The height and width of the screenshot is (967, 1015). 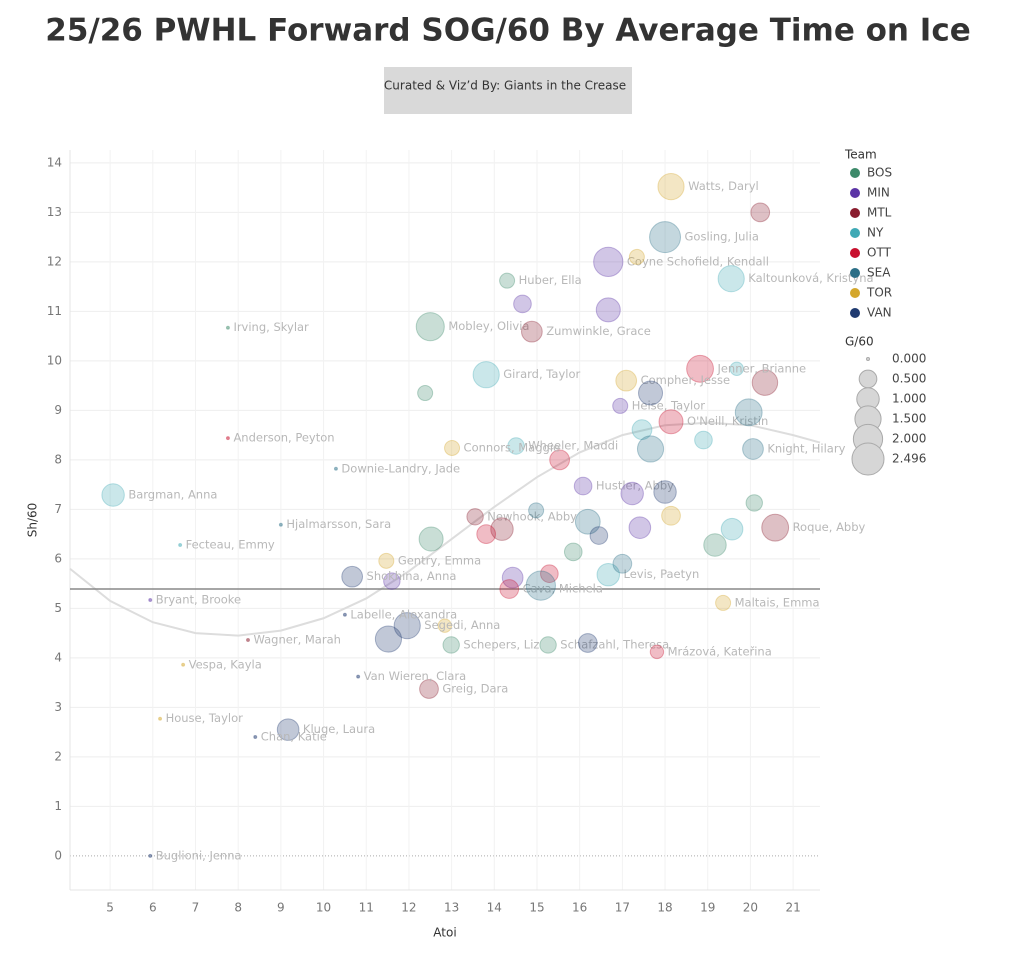 What do you see at coordinates (58, 608) in the screenshot?
I see `y-tick-label: 5` at bounding box center [58, 608].